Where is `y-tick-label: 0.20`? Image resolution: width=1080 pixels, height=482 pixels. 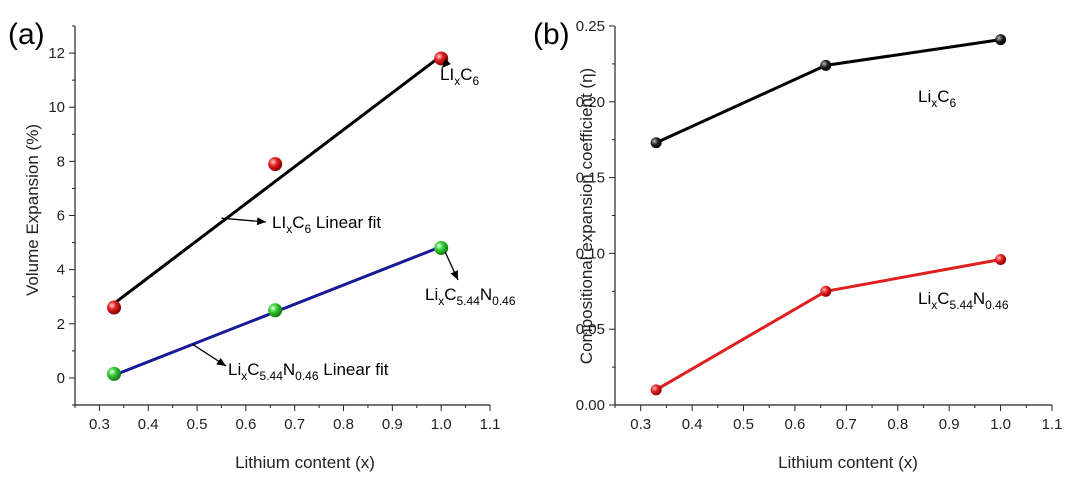 y-tick-label: 0.20 is located at coordinates (590, 102).